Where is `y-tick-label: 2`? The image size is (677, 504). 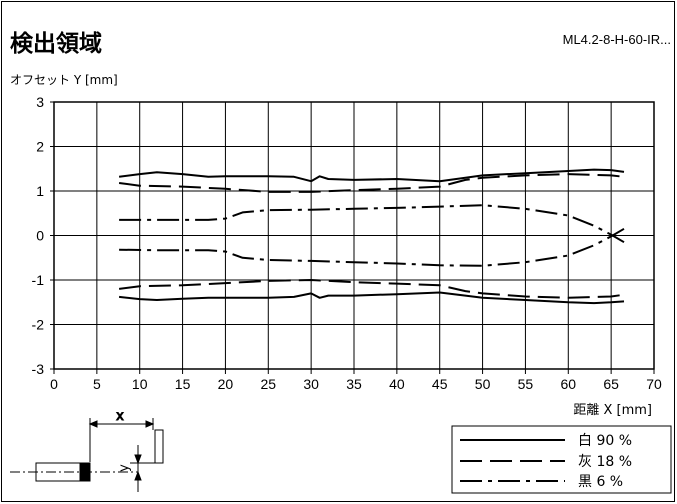 y-tick-label: 2 is located at coordinates (40, 147).